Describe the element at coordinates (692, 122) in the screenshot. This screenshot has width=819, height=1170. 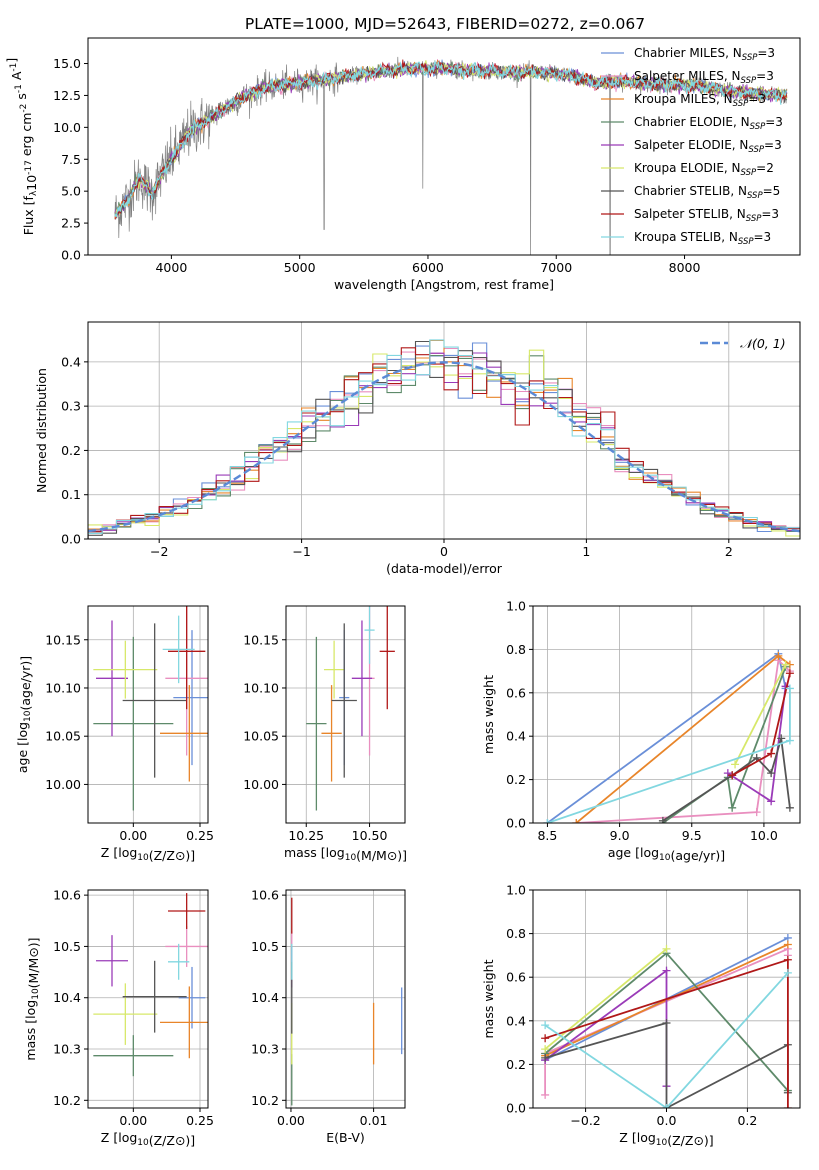
I see `legend-entry-label: Chabrier ELODIE, N` at that location.